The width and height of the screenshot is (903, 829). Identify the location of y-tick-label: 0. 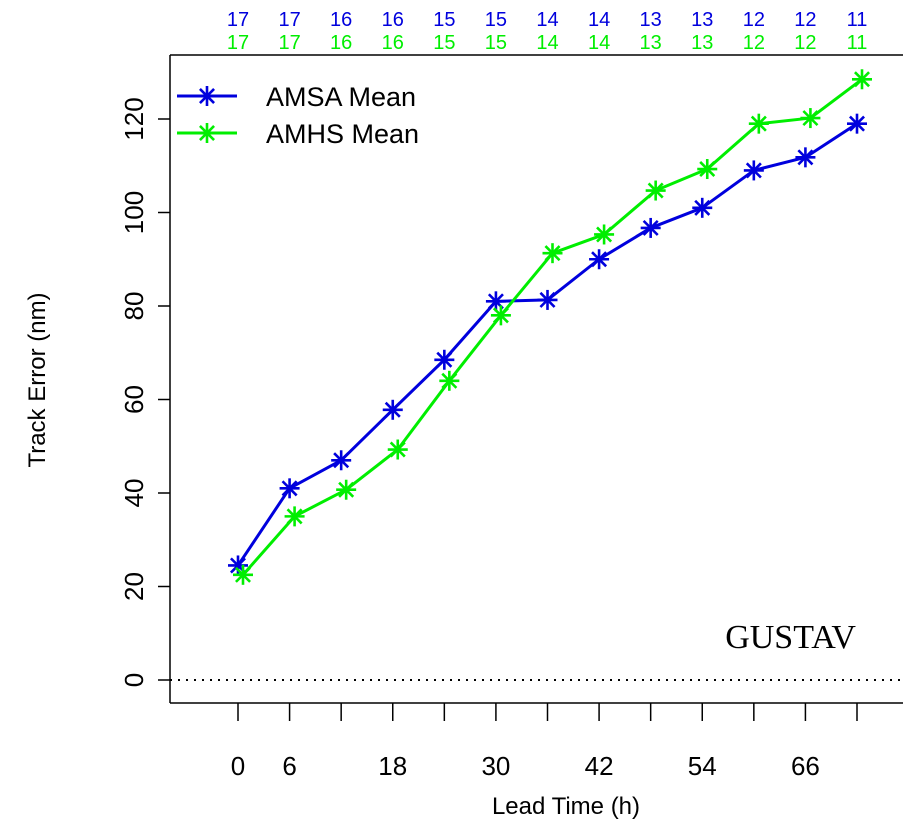
(134, 680).